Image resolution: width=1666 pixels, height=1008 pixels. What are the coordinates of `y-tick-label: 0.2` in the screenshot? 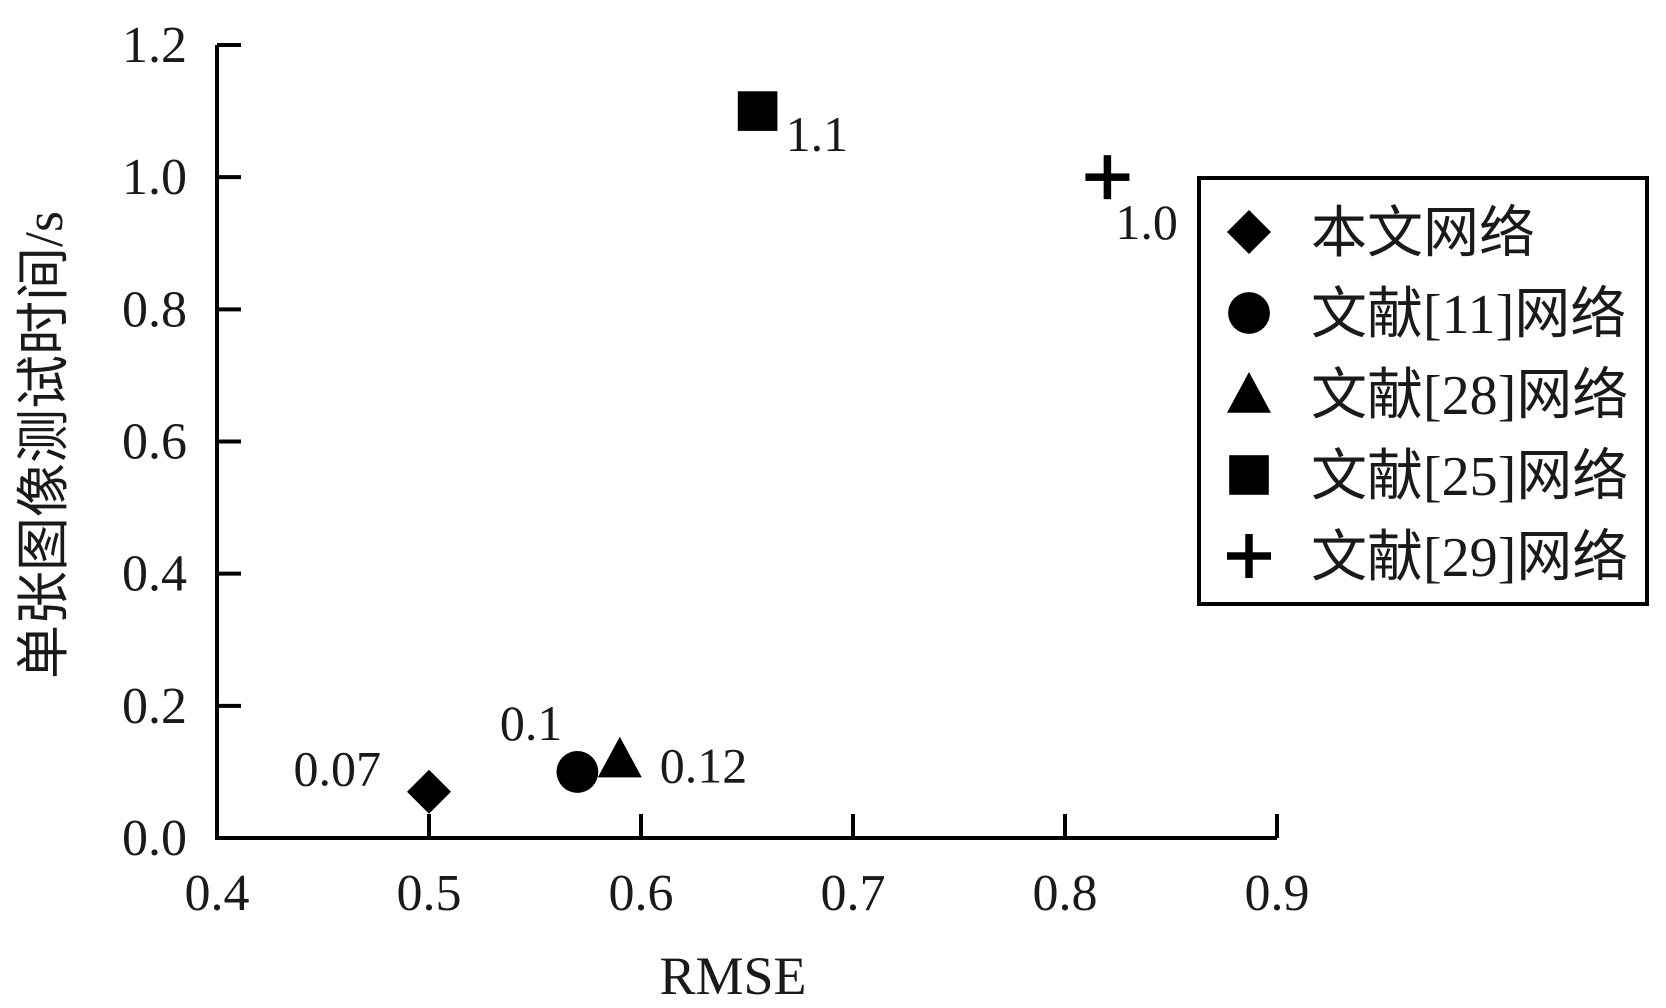 It's located at (154, 706).